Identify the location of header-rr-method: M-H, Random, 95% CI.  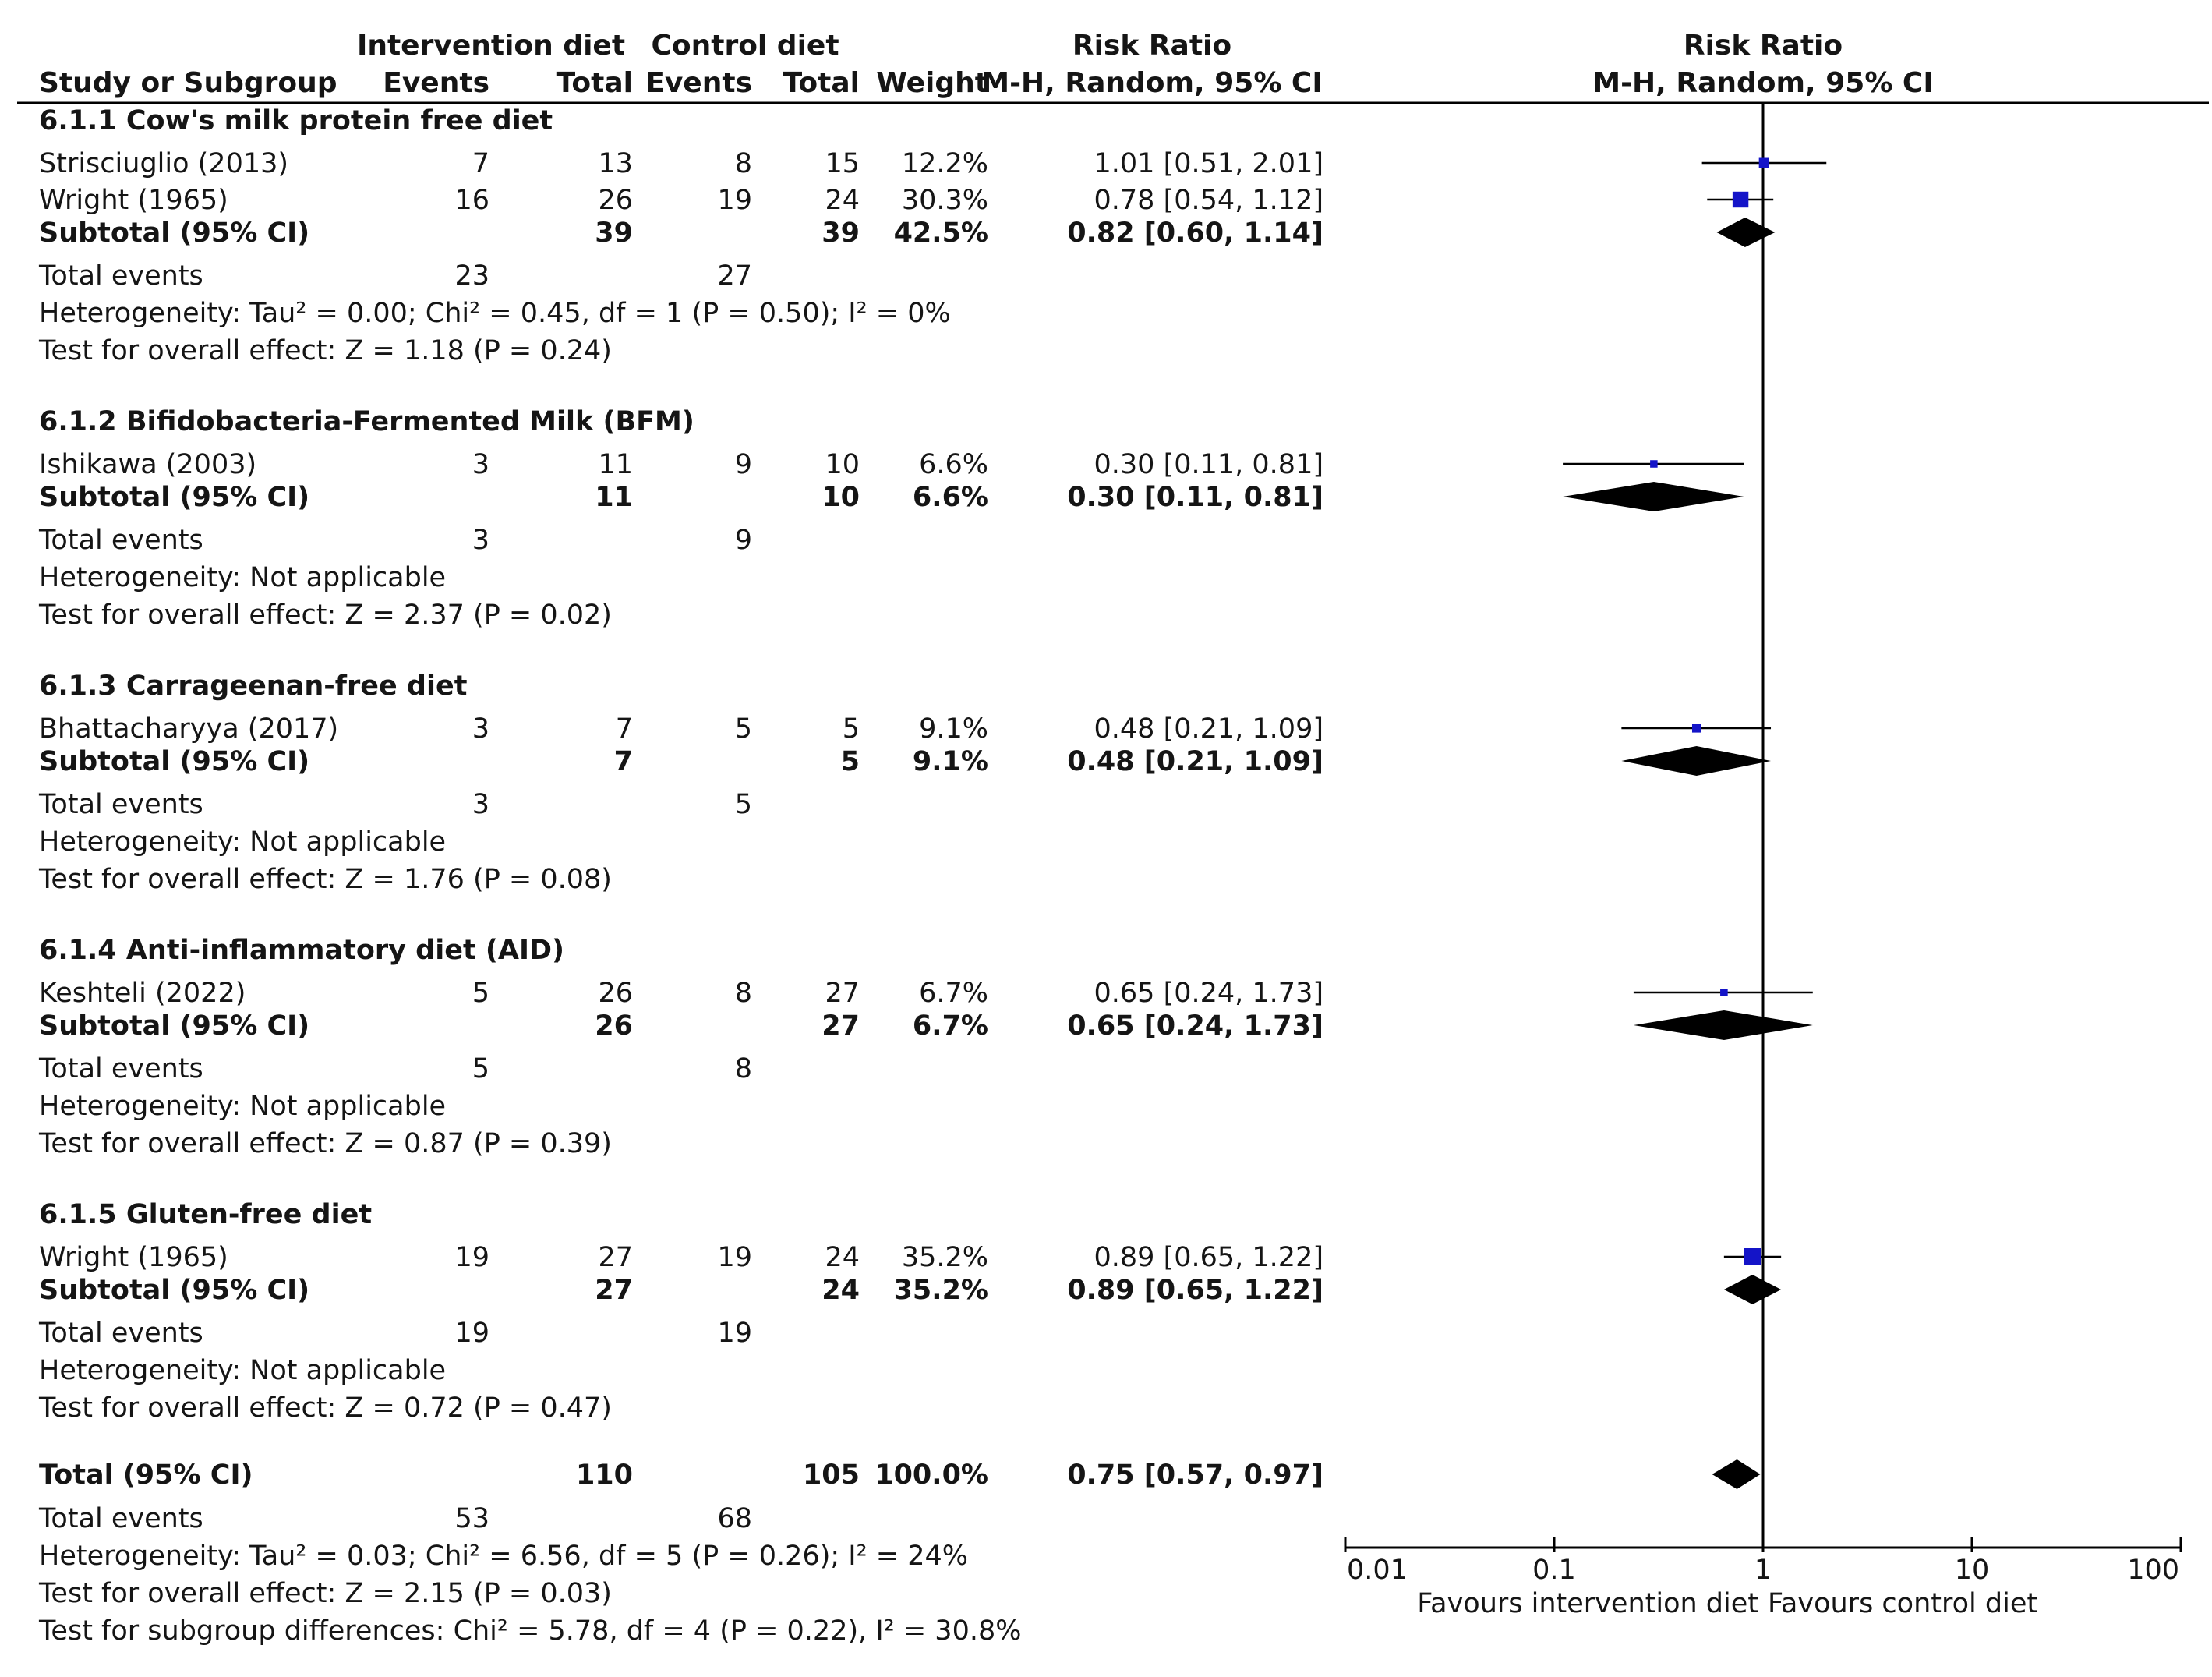
(1151, 83).